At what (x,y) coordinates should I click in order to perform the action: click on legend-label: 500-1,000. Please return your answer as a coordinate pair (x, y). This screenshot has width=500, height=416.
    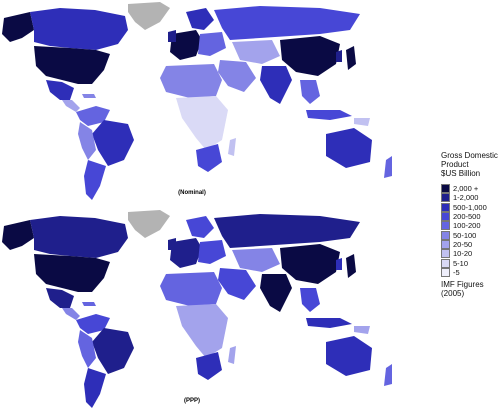
    Looking at the image, I should click on (470, 207).